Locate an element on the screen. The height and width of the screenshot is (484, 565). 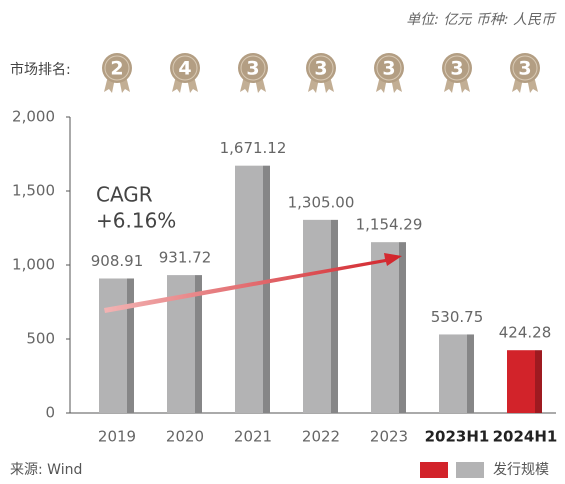
value-label: 1,154.29 is located at coordinates (389, 225).